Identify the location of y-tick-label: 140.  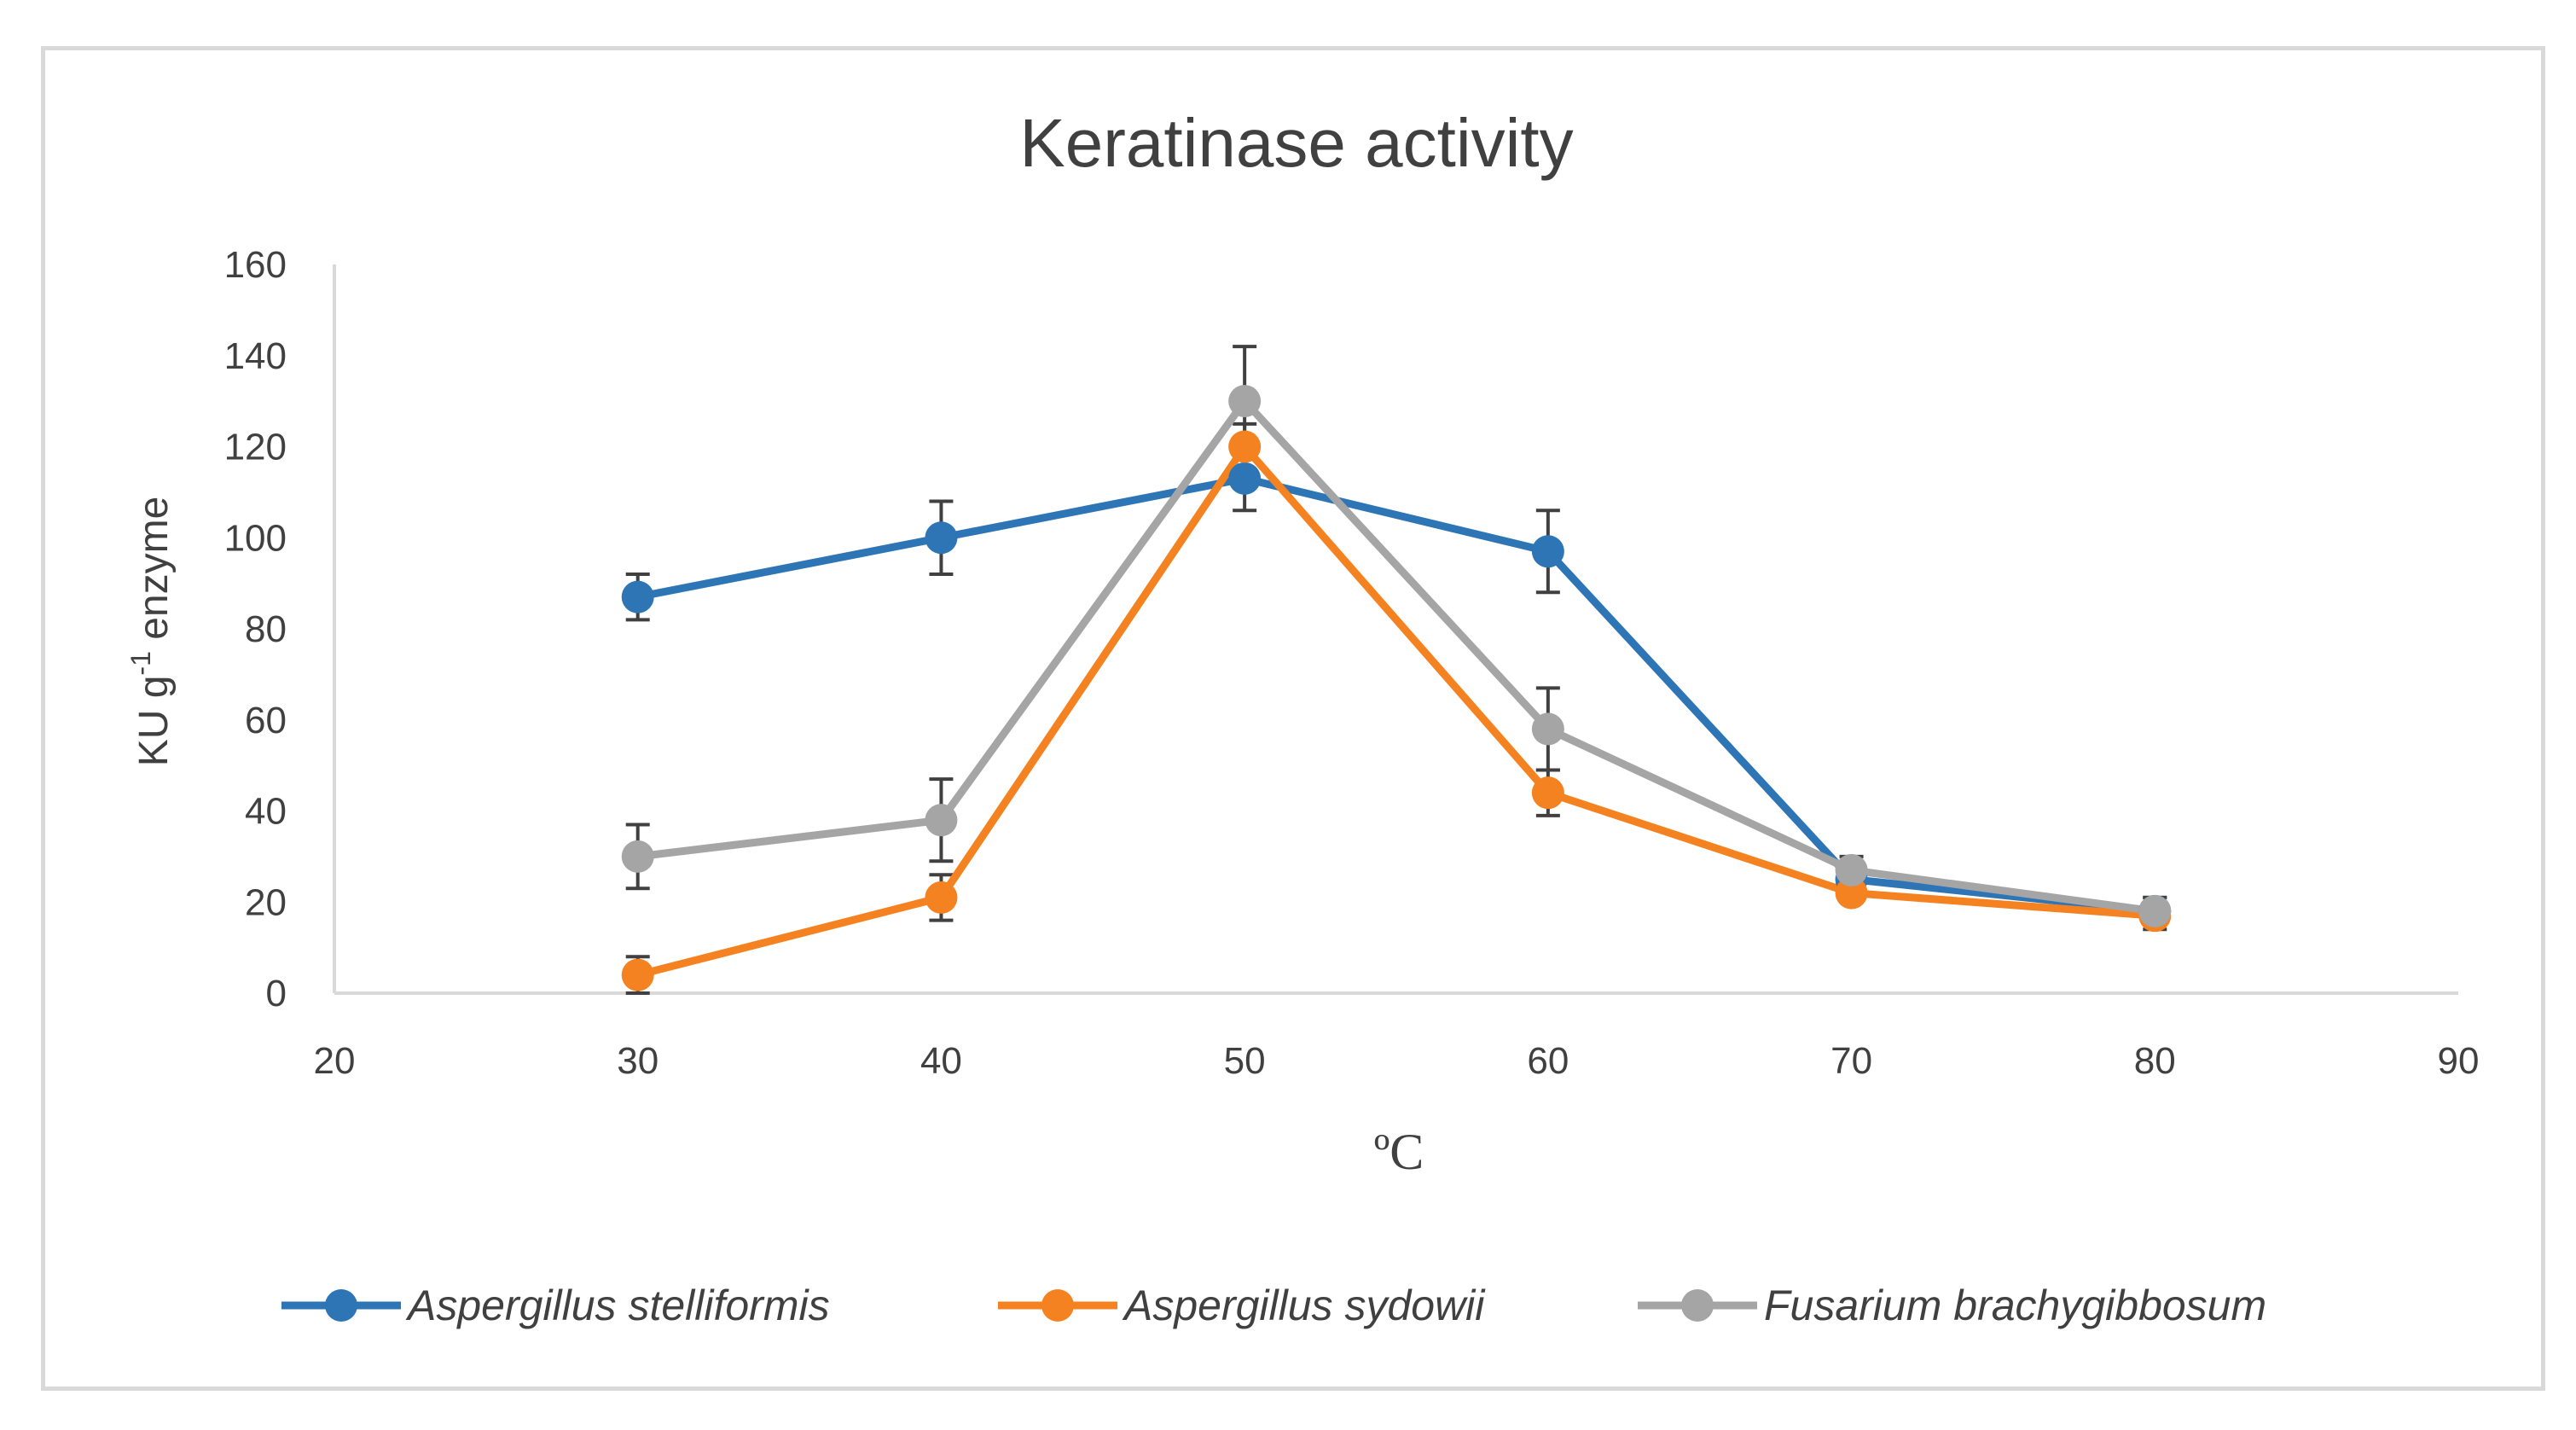
(255, 356).